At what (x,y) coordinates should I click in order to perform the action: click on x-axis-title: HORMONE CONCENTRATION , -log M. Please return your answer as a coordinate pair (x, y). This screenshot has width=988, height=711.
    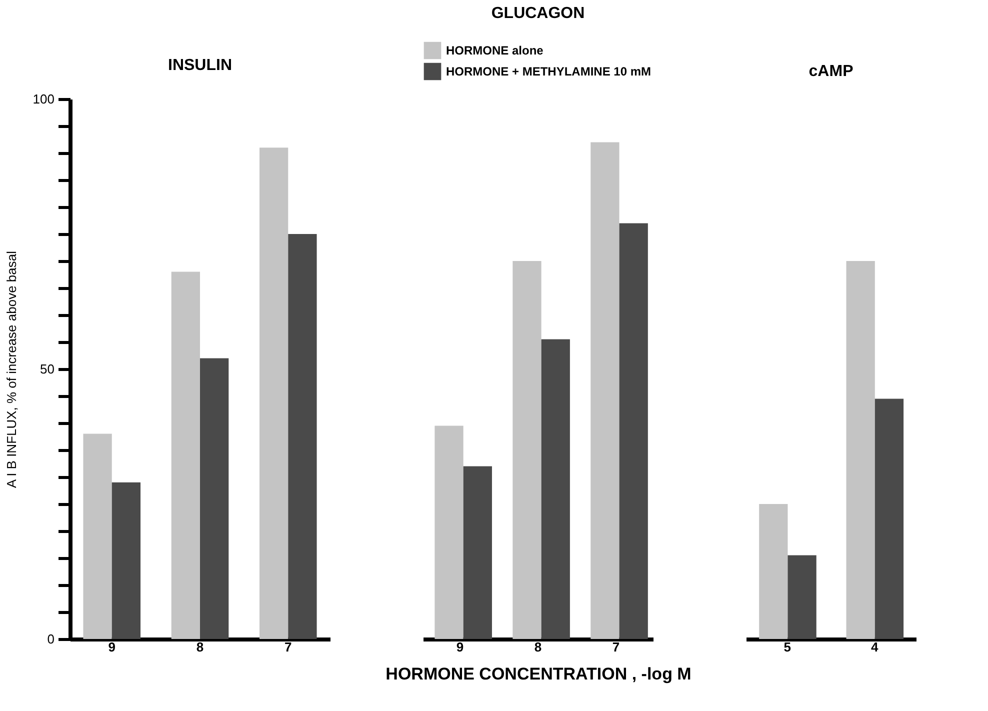
    Looking at the image, I should click on (539, 674).